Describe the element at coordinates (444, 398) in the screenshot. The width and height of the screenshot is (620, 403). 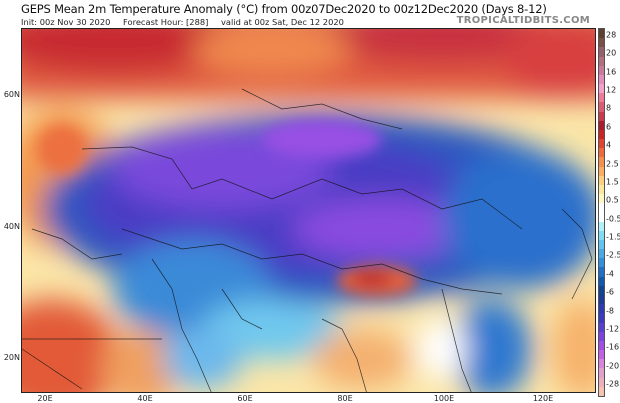
I see `lon-label-100e: 100E` at that location.